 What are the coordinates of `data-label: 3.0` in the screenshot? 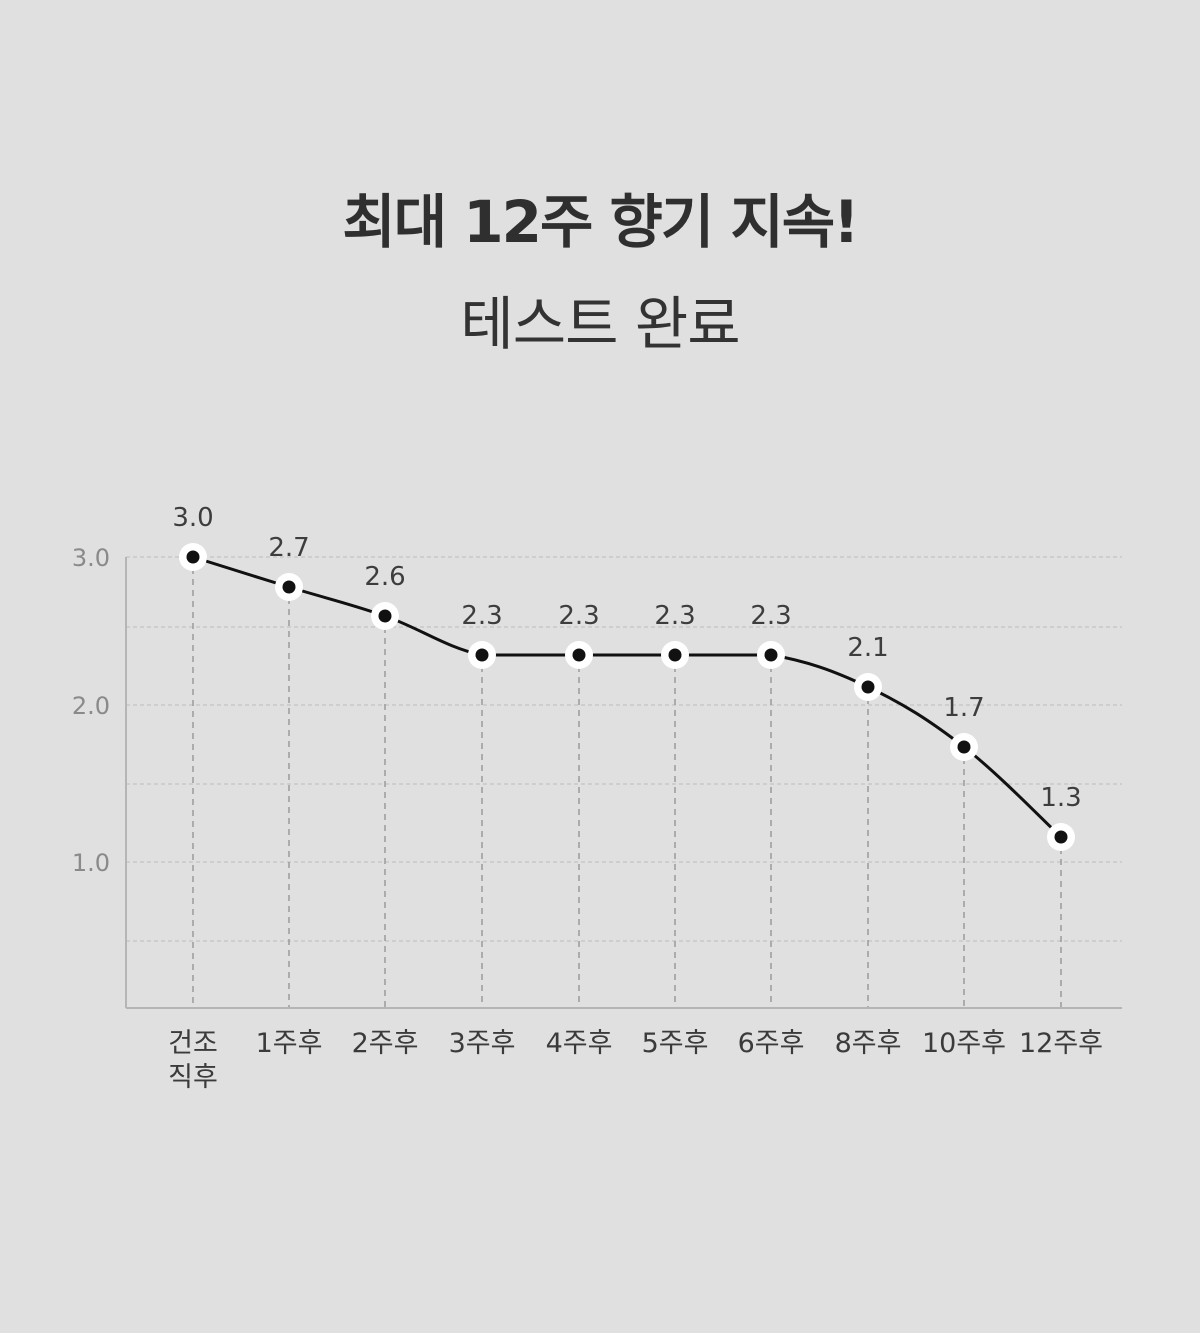 It's located at (192, 518).